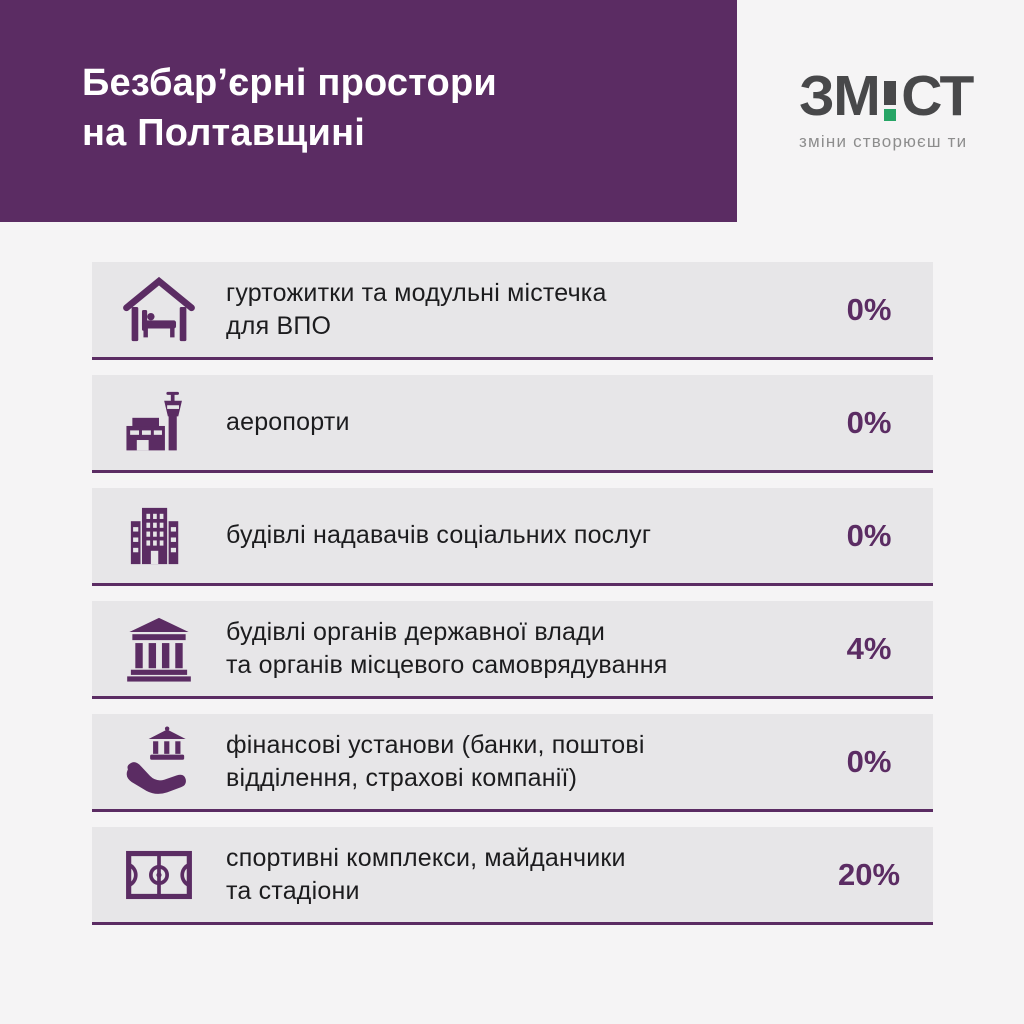 The image size is (1024, 1024). Describe the element at coordinates (869, 648) in the screenshot. I see `row-value: 4%` at that location.